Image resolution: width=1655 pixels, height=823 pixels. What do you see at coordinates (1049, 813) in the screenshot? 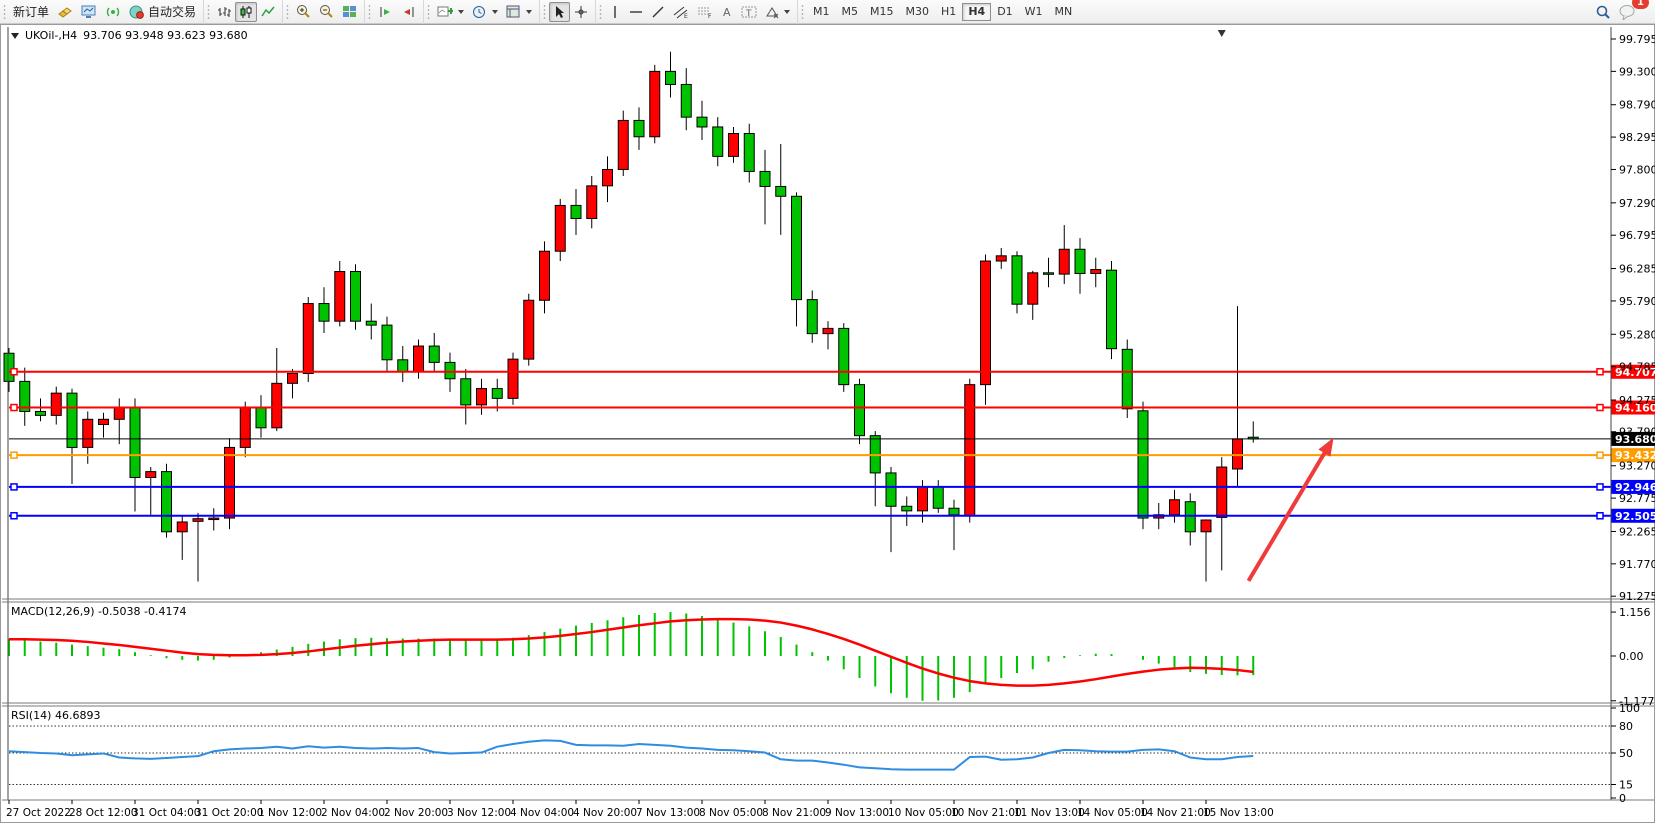
I see `svg-text: 11 Nov 13:00` at bounding box center [1049, 813].